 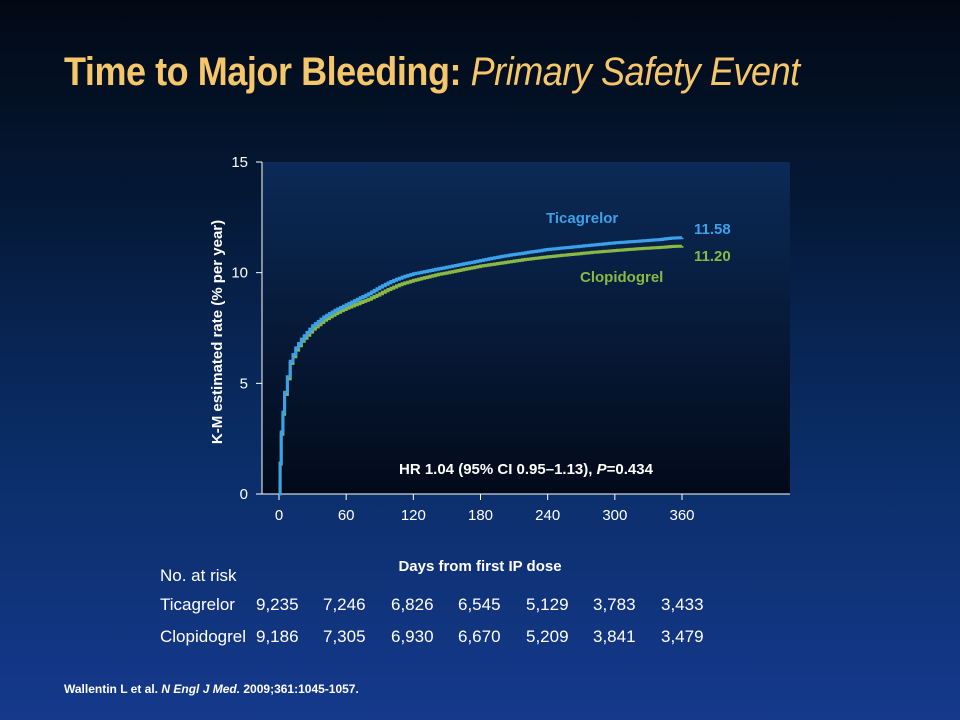 What do you see at coordinates (682, 636) in the screenshot?
I see `risk-cell: 3,479` at bounding box center [682, 636].